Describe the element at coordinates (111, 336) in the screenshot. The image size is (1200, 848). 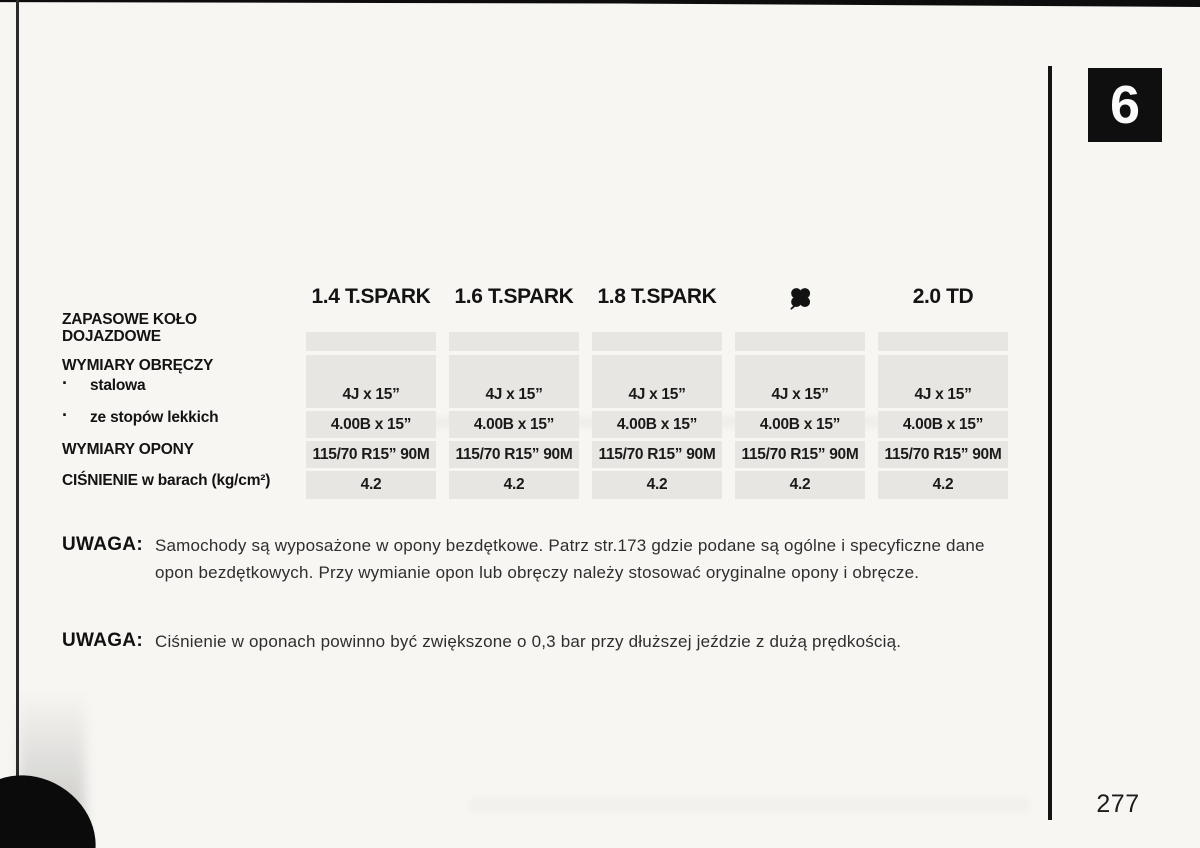
I see `row-label-spare-wheel-line2: DOJAZDOWE` at that location.